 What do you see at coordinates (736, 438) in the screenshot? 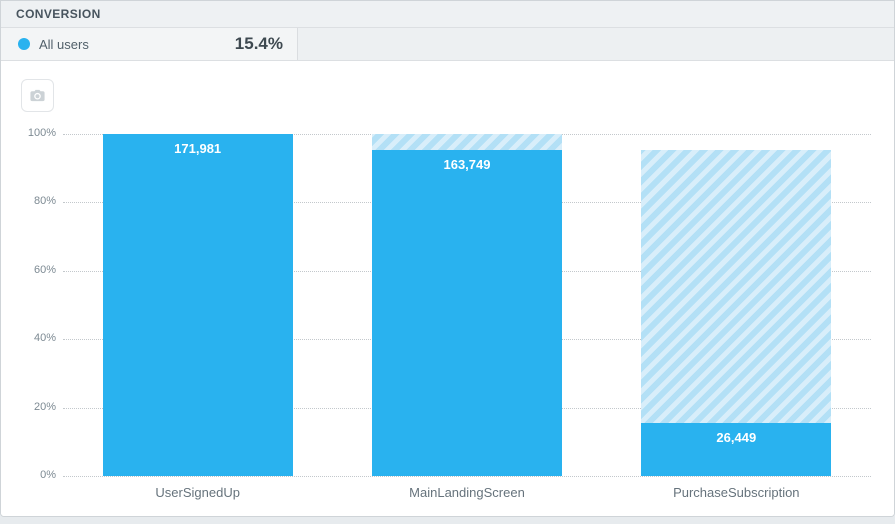
I see `bar-value-label: 26,449` at bounding box center [736, 438].